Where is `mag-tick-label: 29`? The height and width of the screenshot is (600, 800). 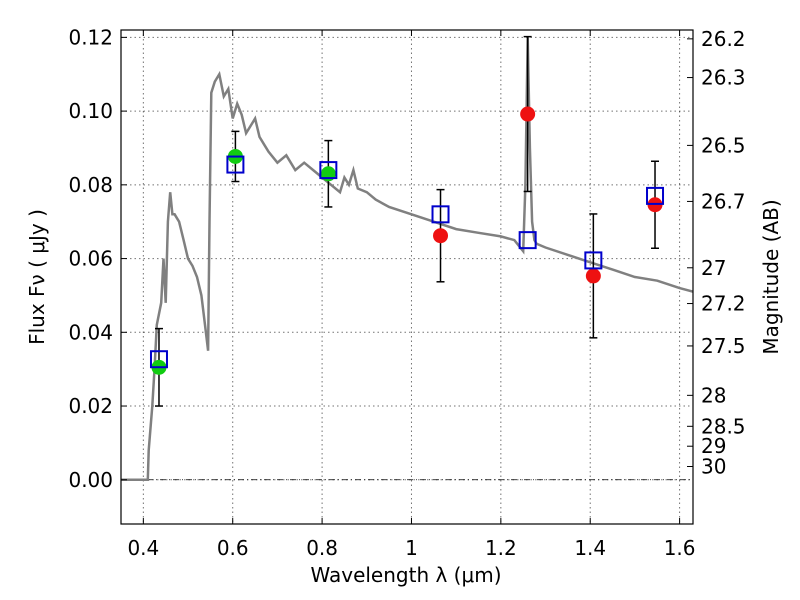
mag-tick-label: 29 is located at coordinates (713, 446).